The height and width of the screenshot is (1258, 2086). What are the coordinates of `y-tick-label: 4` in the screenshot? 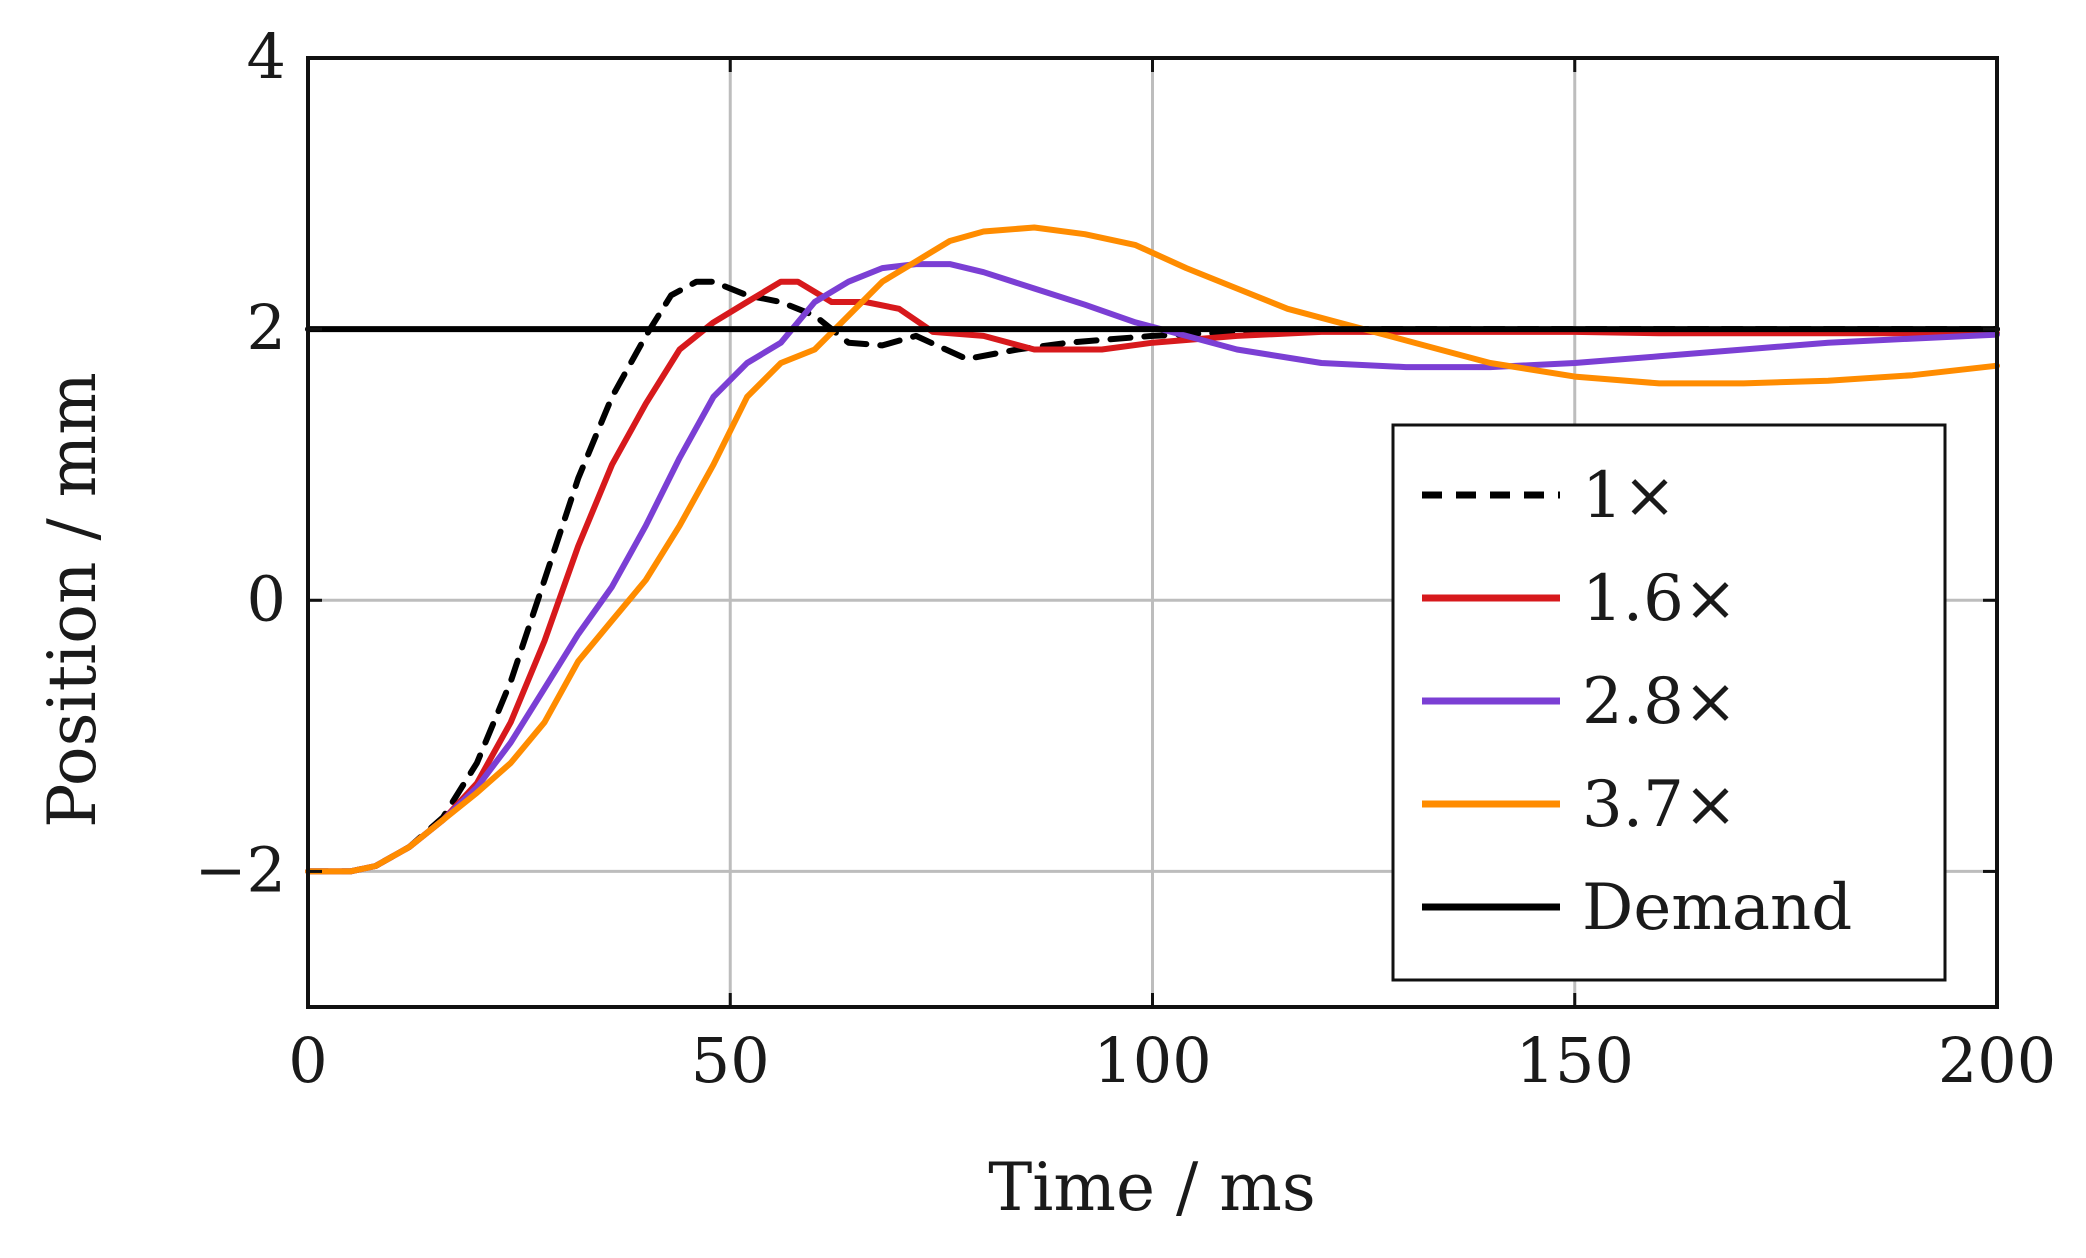 It's located at (266, 56).